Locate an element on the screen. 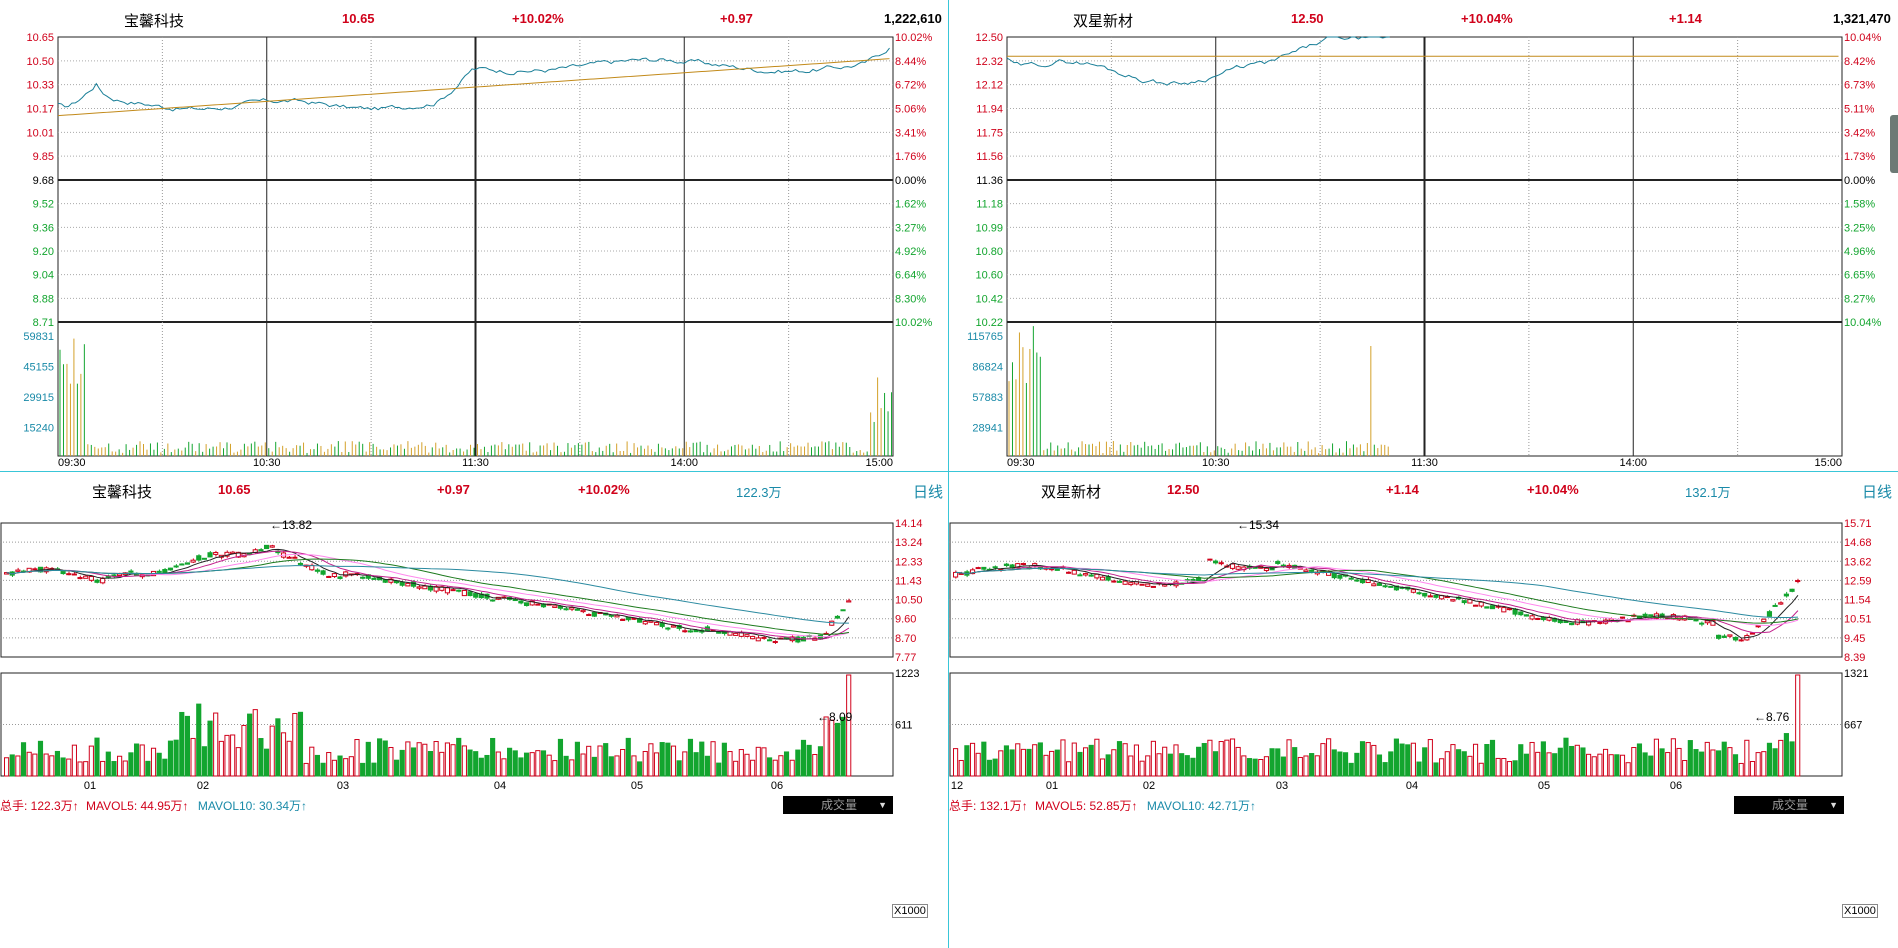  volume-tick: 611 is located at coordinates (904, 726).